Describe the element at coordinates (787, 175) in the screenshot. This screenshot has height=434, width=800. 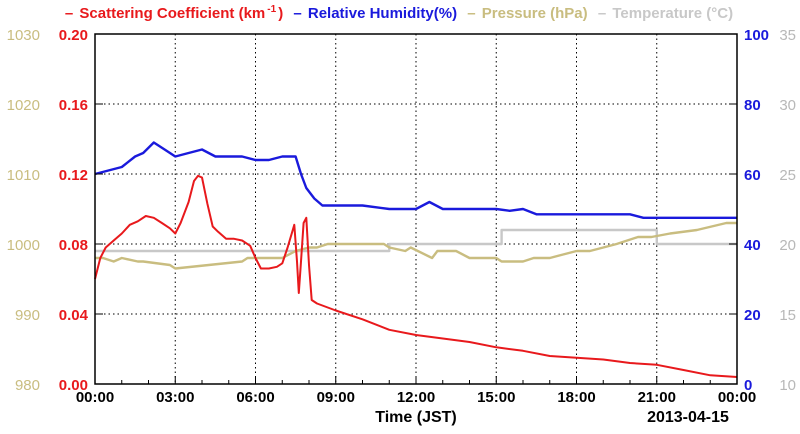
I see `temperature-tick-label: 25` at that location.